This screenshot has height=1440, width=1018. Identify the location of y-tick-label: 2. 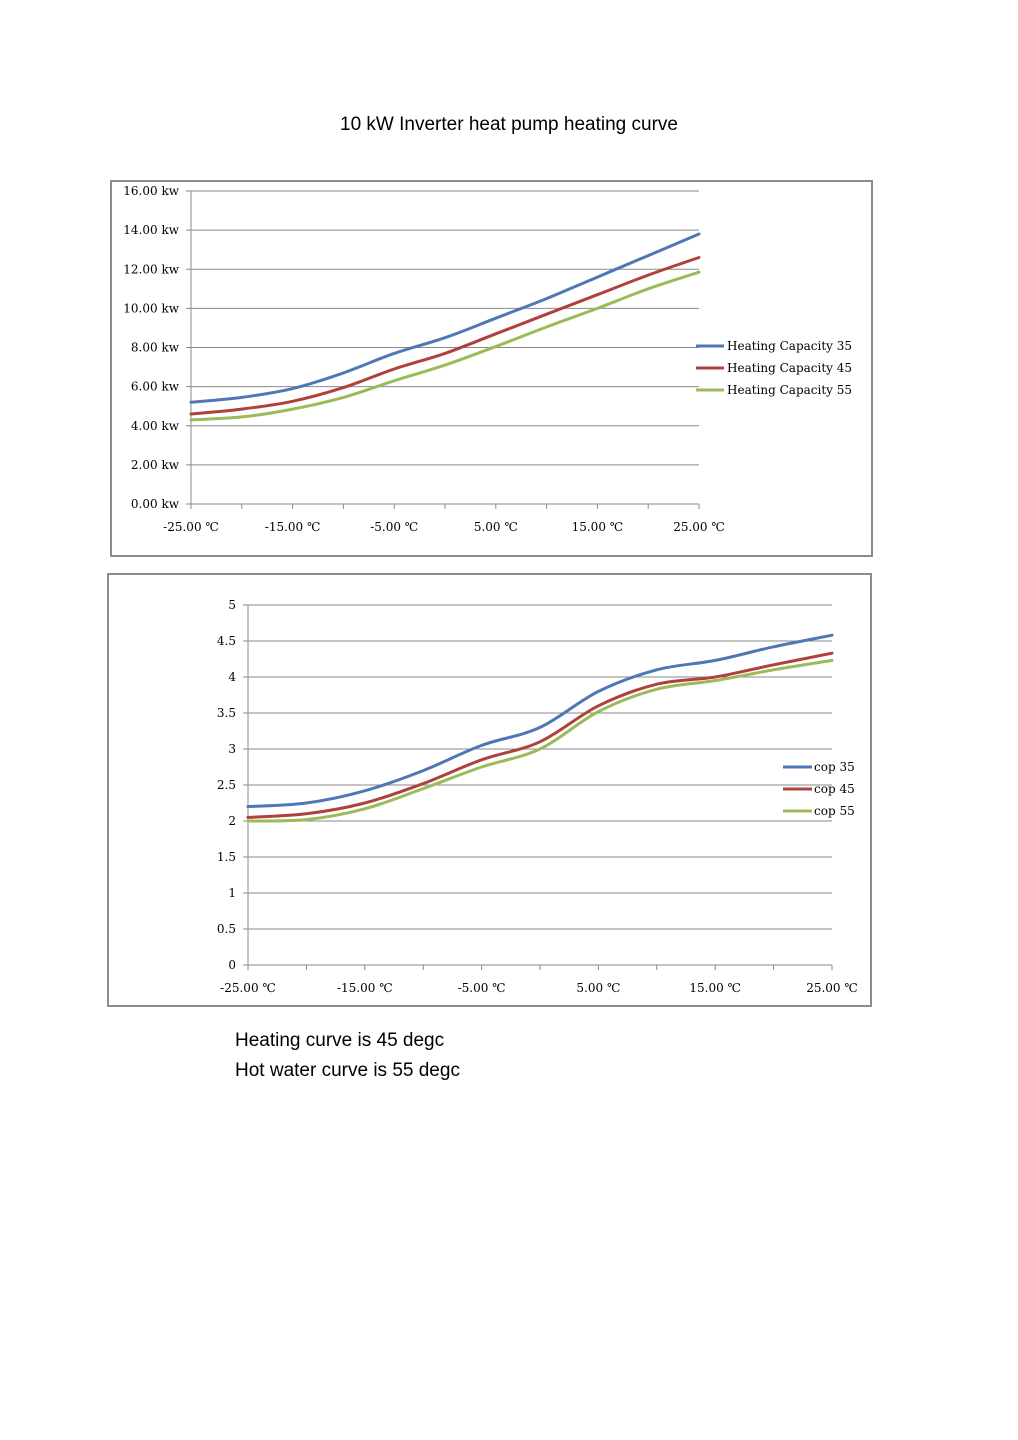
(232, 821).